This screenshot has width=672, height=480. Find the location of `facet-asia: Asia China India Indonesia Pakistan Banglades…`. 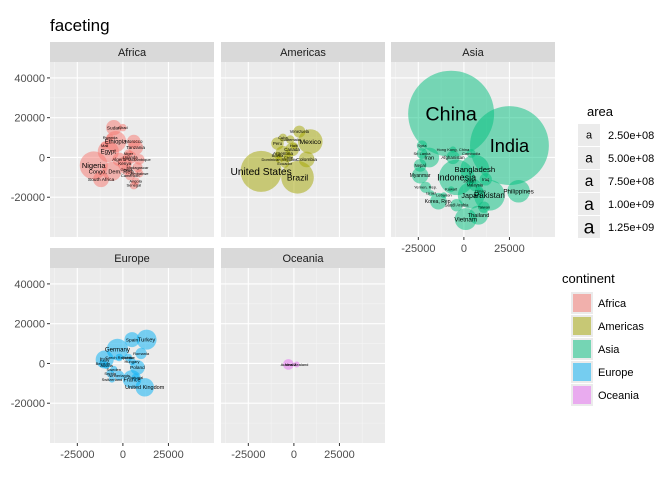

facet-asia: Asia China India Indonesia Pakistan Banglades… is located at coordinates (473, 148).